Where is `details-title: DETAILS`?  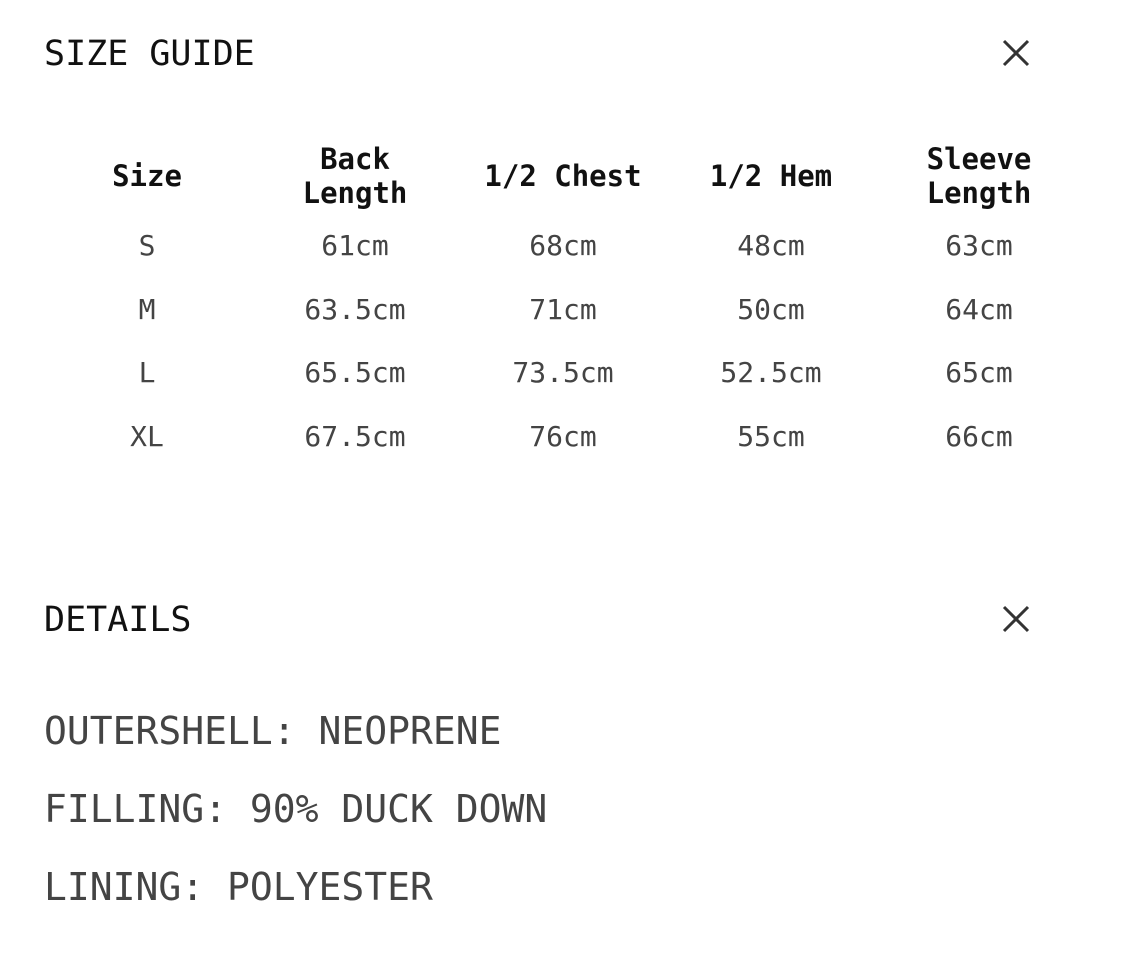
details-title: DETAILS is located at coordinates (118, 620).